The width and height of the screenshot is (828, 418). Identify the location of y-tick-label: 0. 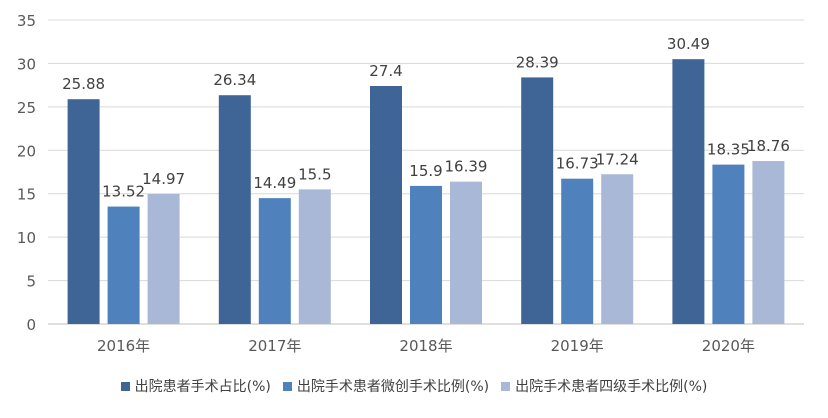
(31, 325).